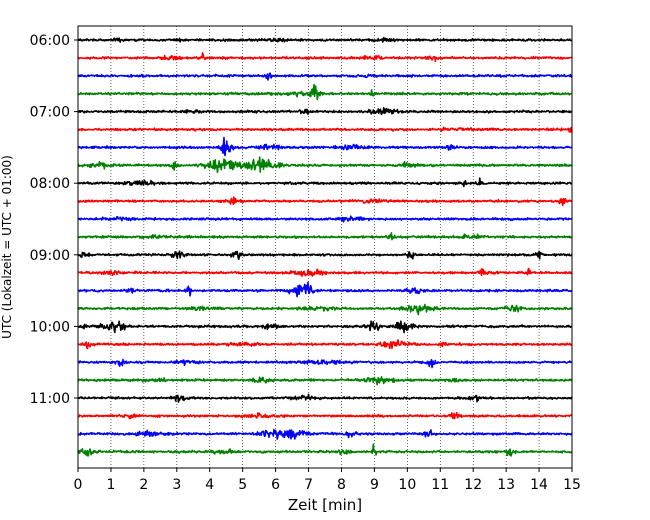 This screenshot has height=520, width=650. Describe the element at coordinates (327, 480) in the screenshot. I see `x-axis-ticks: 0 1 2 3 4 5 6 7 8 9 10 11 12 13 14 15` at that location.